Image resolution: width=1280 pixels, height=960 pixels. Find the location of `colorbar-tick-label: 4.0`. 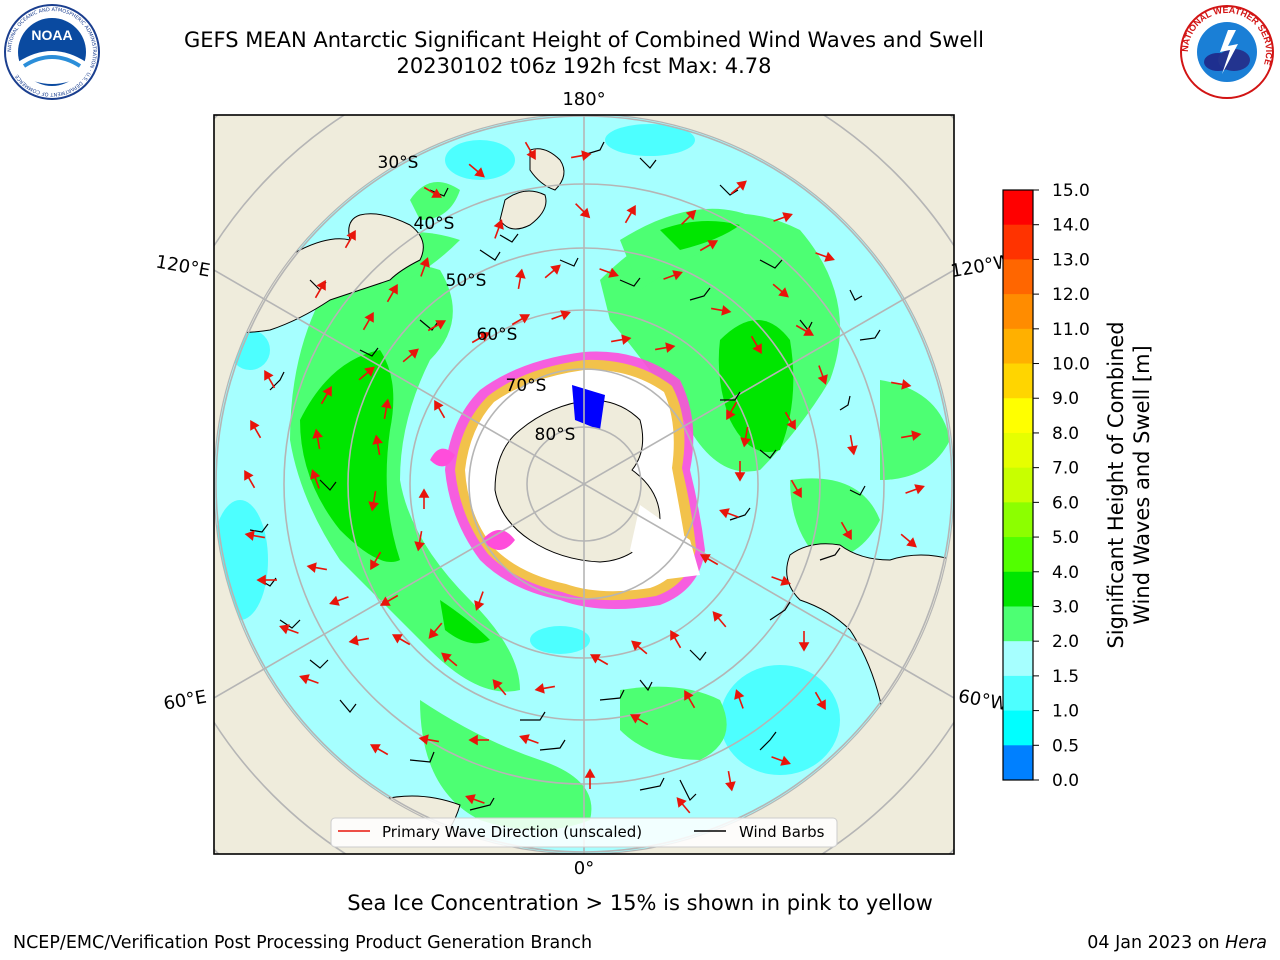

colorbar-tick-label: 4.0 is located at coordinates (1065, 573).